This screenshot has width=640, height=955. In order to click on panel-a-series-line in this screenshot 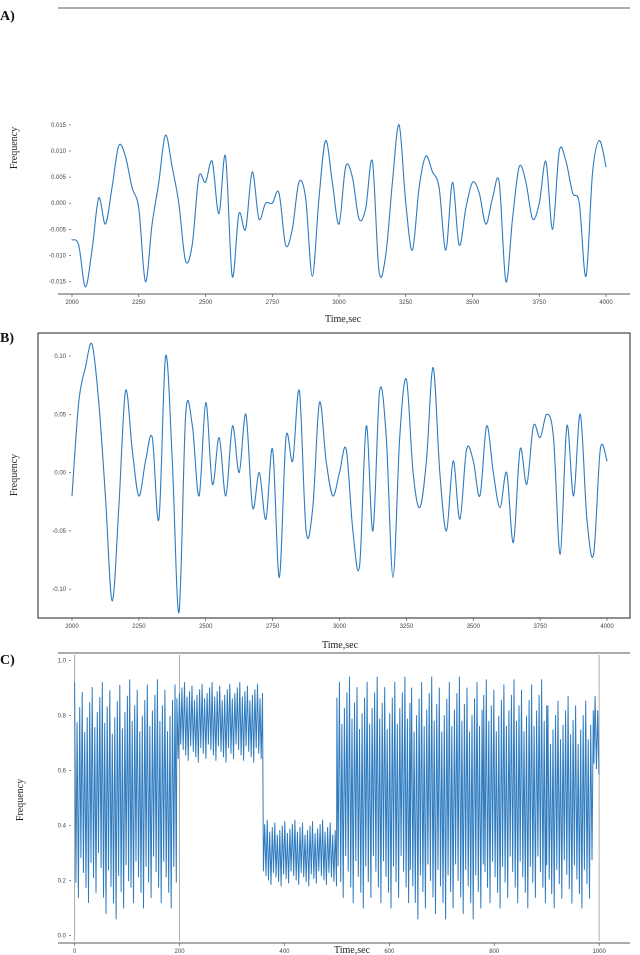, I will do `click(339, 206)`.